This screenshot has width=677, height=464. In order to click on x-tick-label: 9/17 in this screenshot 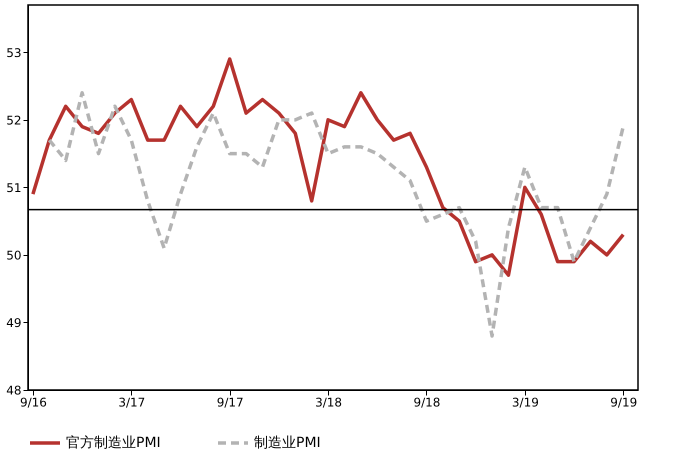, I will do `click(230, 403)`.